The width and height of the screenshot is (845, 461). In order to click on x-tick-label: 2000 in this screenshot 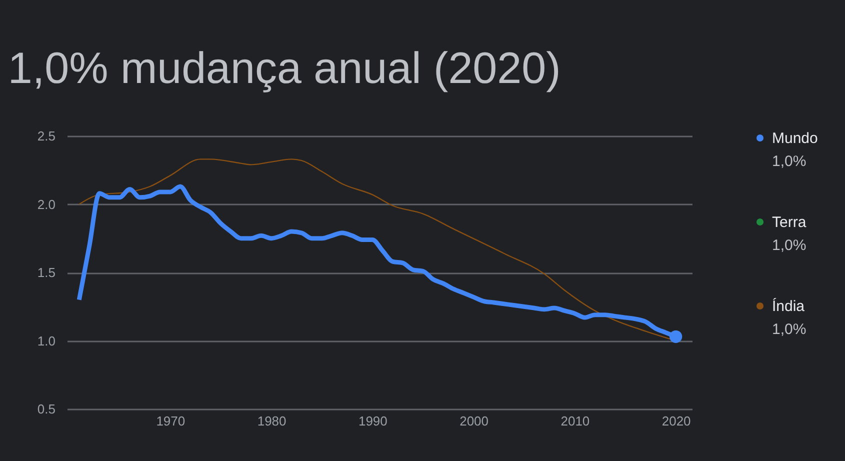, I will do `click(474, 421)`.